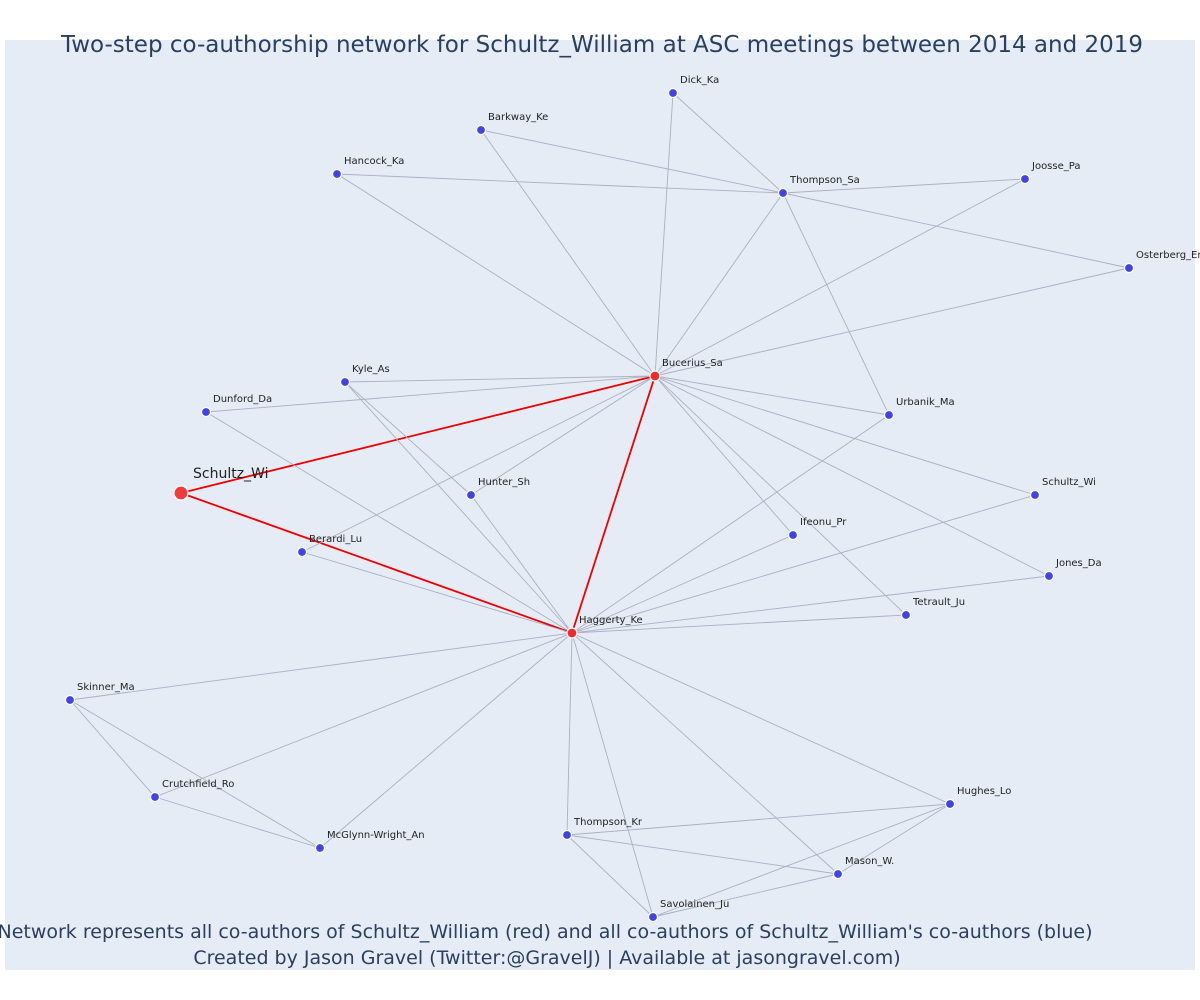 This screenshot has height=1000, width=1200. What do you see at coordinates (345, 382) in the screenshot?
I see `node-kyle` at bounding box center [345, 382].